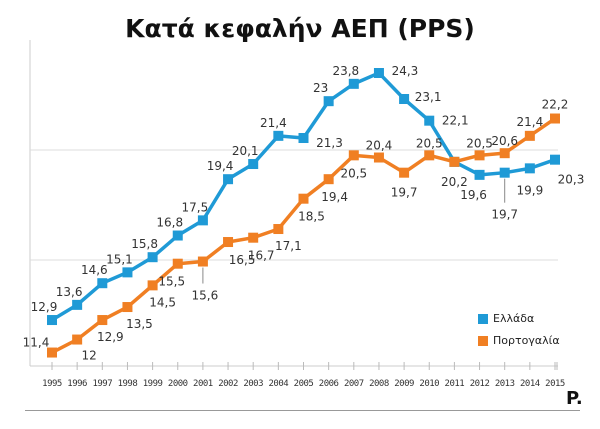 The image size is (600, 429). Describe the element at coordinates (555, 105) in the screenshot. I see `data-label-portugal: 22,2` at that location.